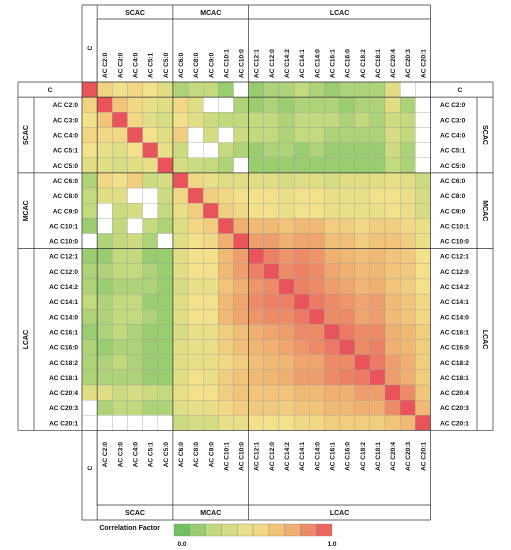 This screenshot has height=550, width=511. What do you see at coordinates (363, 63) in the screenshot?
I see `column-label-top: AC C18:2` at bounding box center [363, 63].